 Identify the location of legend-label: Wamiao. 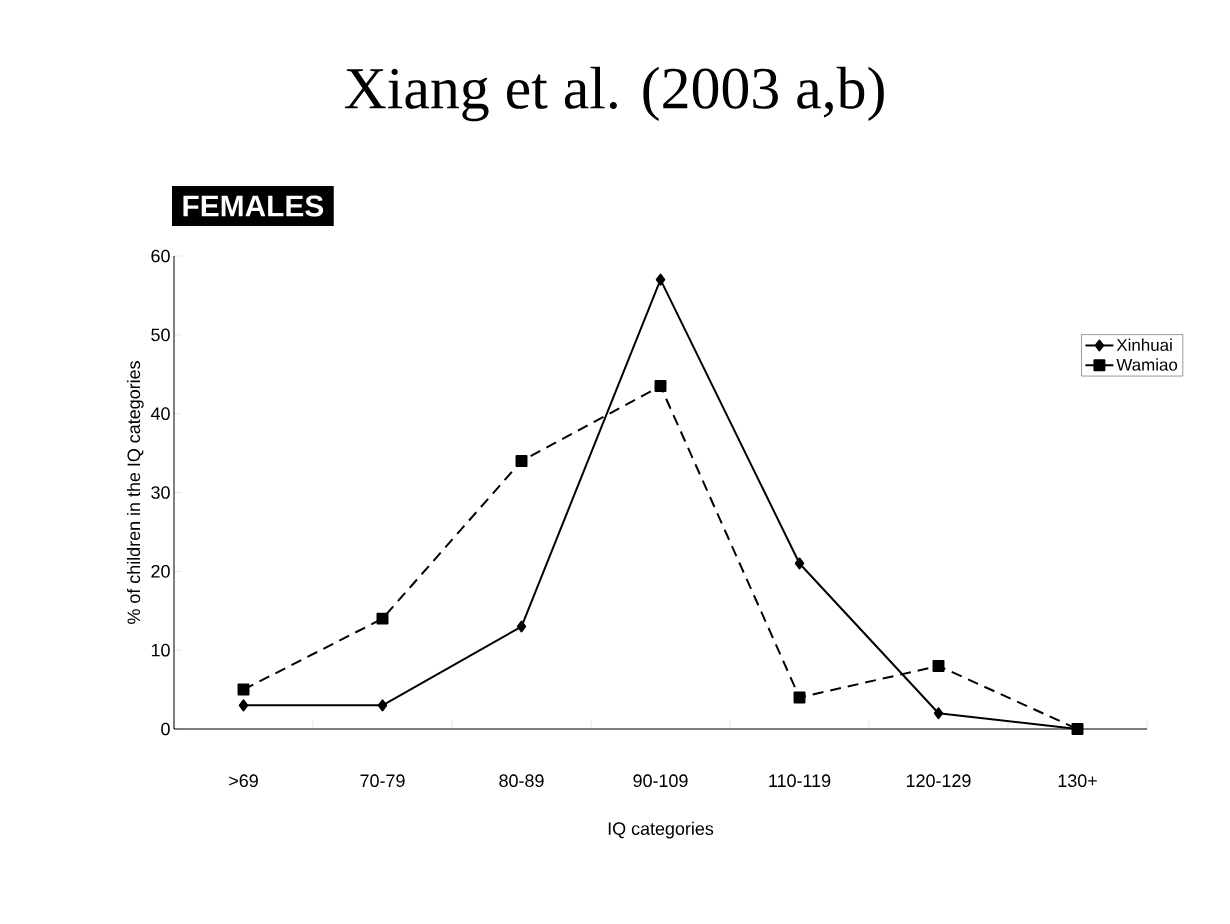
(1147, 364).